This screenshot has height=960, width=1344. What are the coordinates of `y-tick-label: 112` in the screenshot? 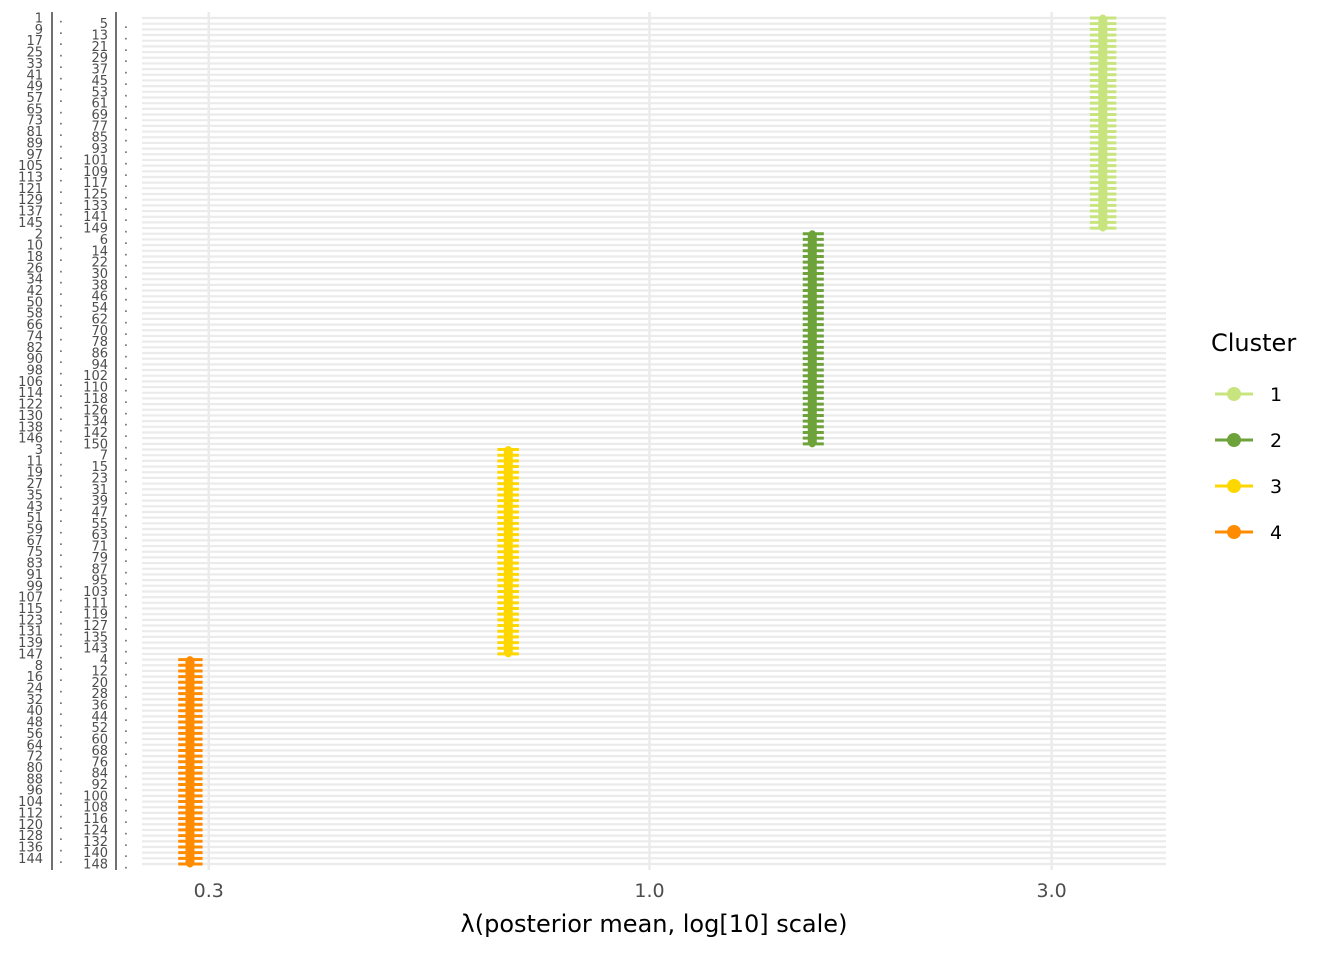 It's located at (30, 813).